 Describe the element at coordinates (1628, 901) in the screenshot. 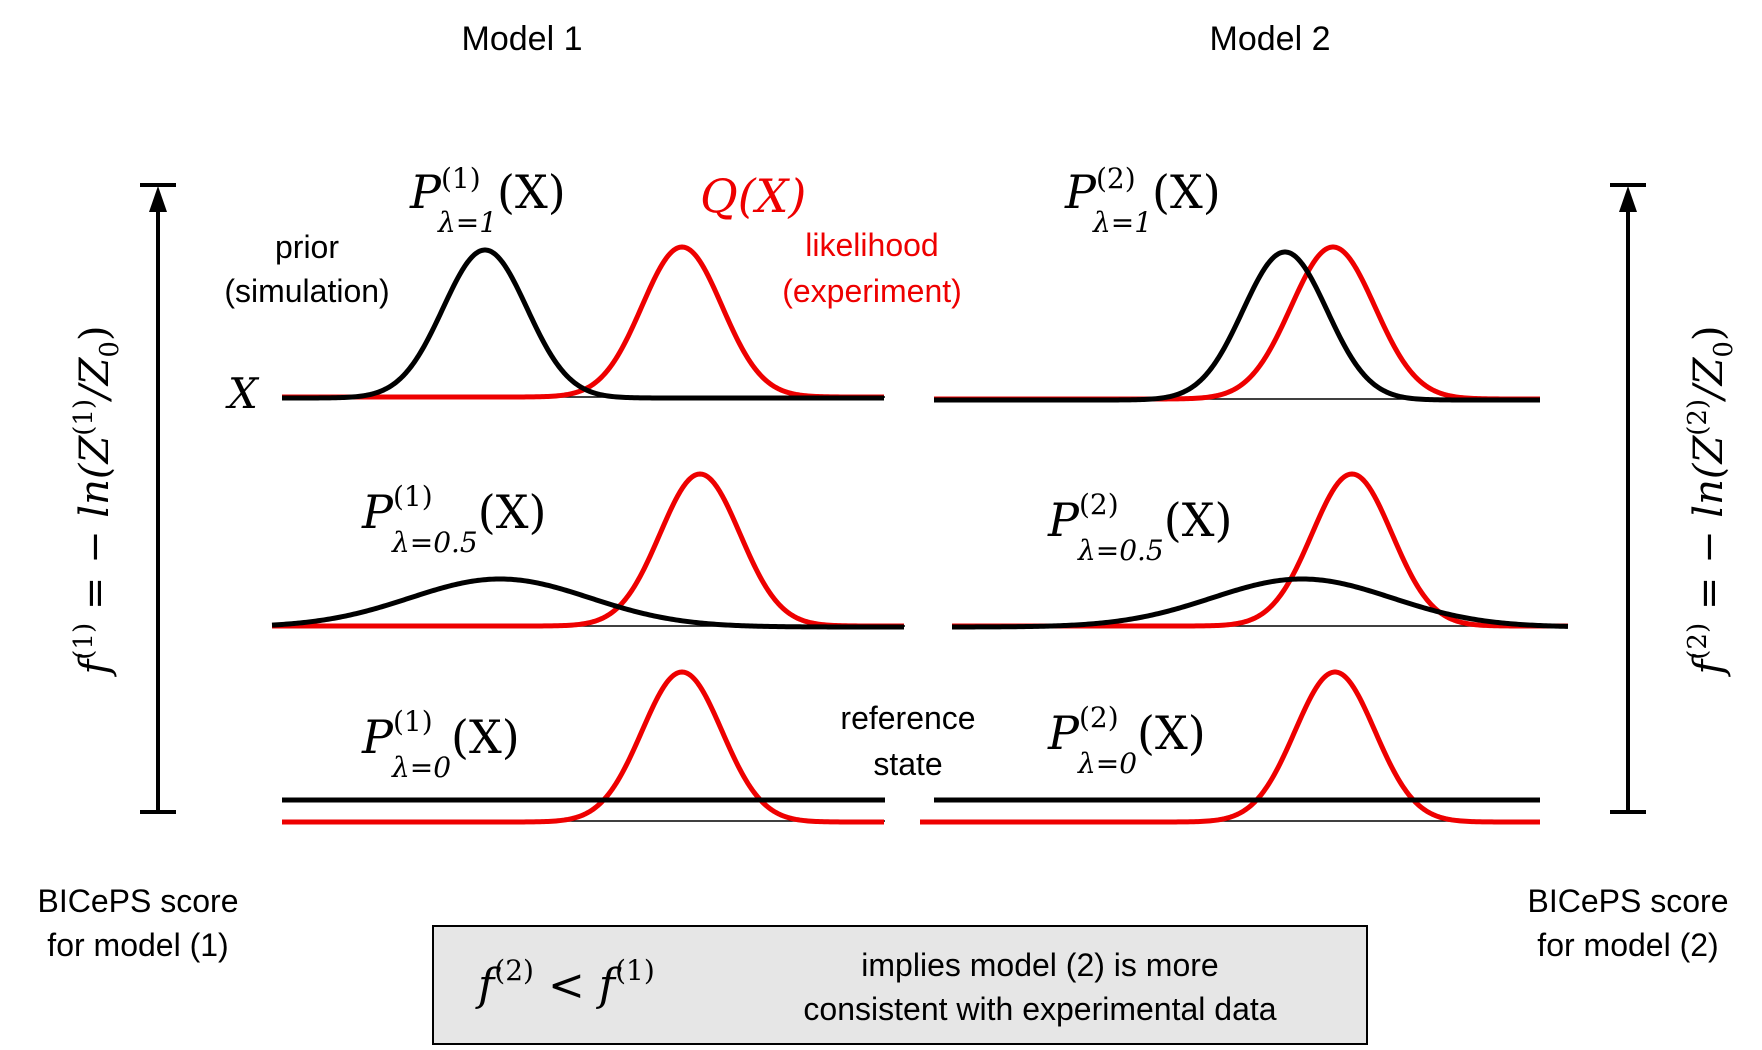

I see `right-score-caption-line1: BICePS score` at that location.